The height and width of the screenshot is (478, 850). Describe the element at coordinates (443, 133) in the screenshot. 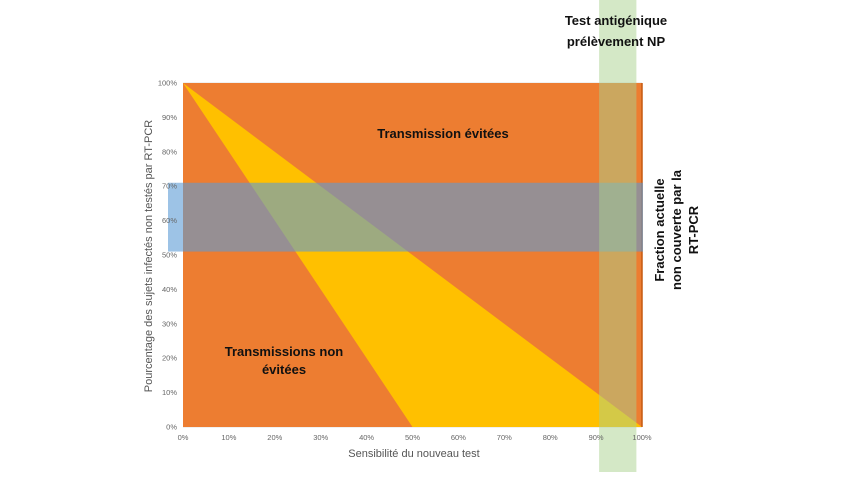

I see `label-transmission-avoided: Transmission évitées` at that location.